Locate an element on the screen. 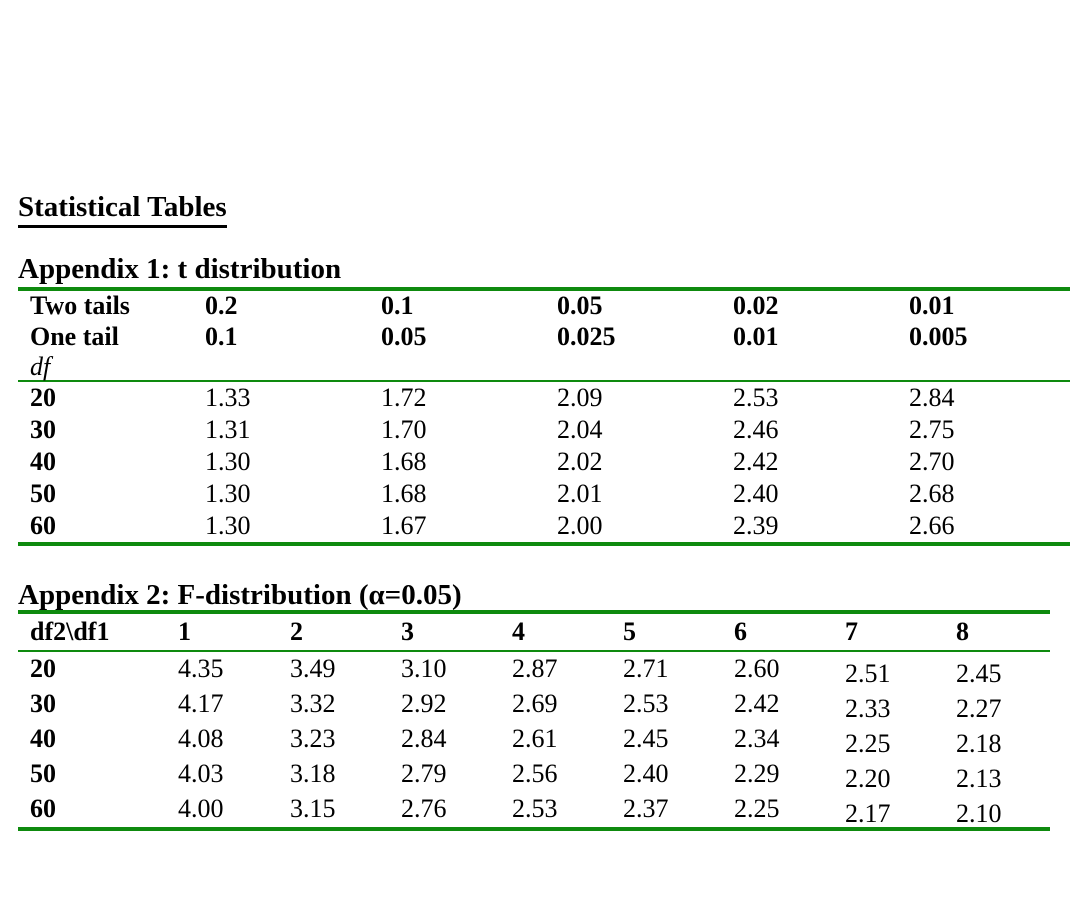 The image size is (1083, 911). f-value: 2.71 is located at coordinates (646, 669).